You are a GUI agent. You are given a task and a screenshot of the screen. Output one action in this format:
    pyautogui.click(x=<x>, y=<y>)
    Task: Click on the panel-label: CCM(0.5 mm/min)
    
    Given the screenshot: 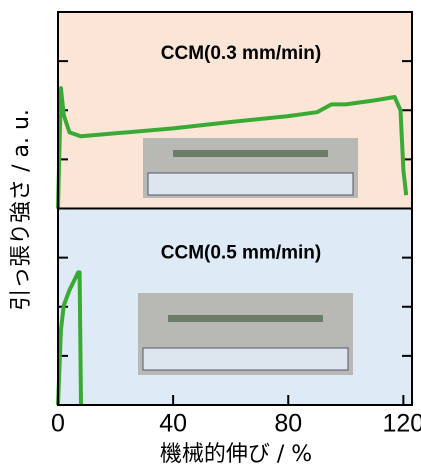 What is the action you would take?
    pyautogui.click(x=241, y=253)
    